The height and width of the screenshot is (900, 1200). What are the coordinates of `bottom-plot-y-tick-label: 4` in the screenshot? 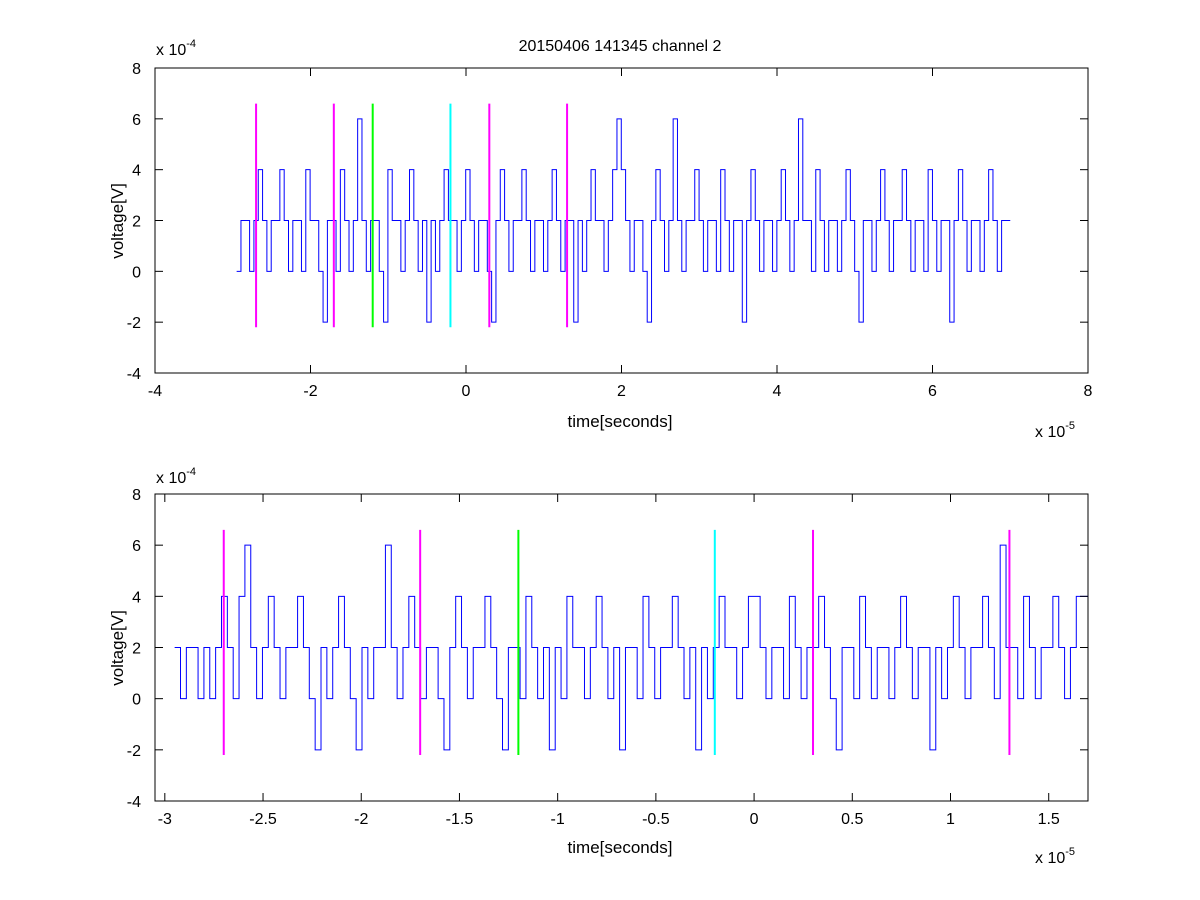 It's located at (136, 597).